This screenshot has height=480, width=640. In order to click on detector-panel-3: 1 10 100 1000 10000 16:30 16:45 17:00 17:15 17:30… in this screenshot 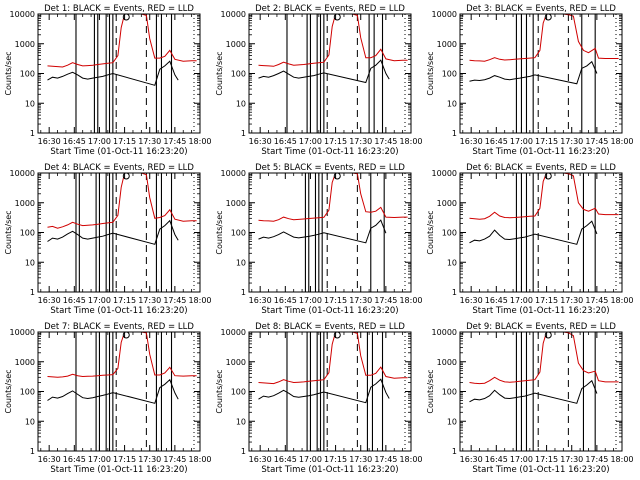, I will do `click(530, 80)`.